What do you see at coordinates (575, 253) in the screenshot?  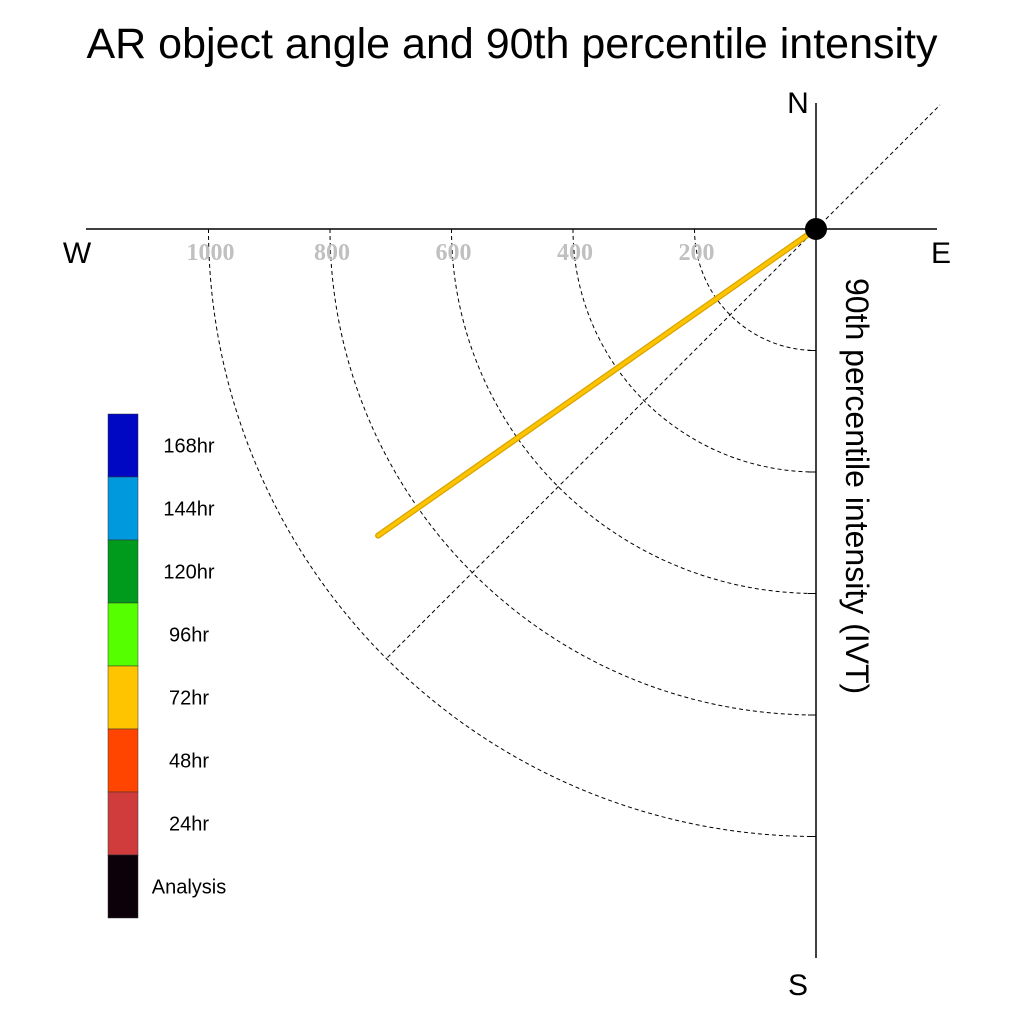 I see `radial-tick-label-400: 400` at bounding box center [575, 253].